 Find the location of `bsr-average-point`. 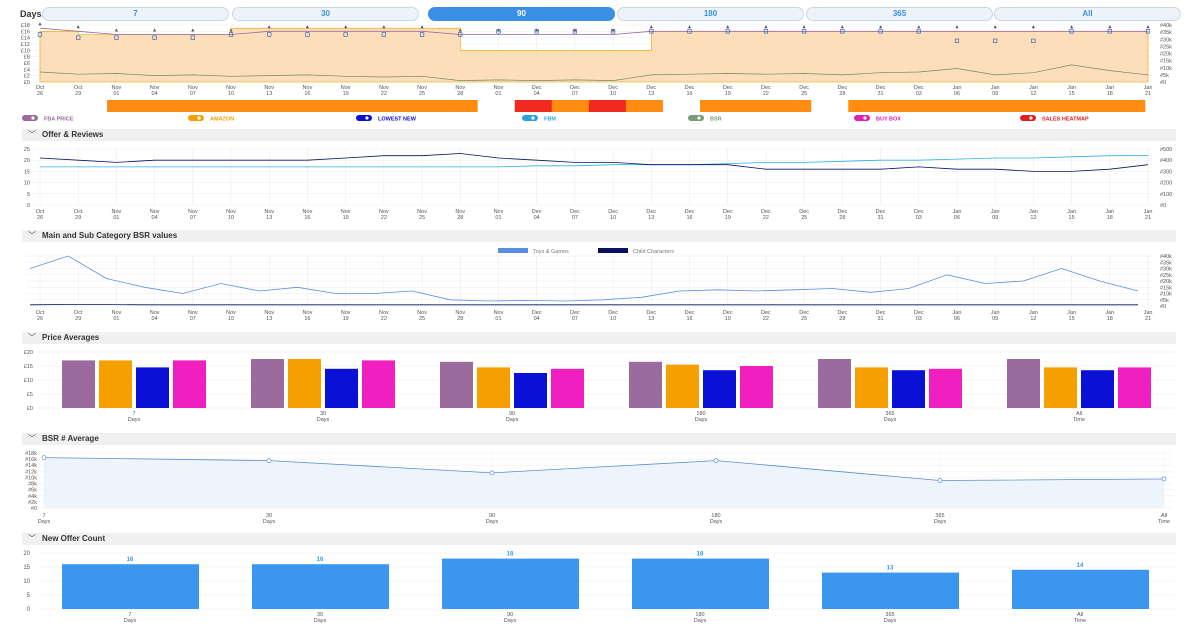

bsr-average-point is located at coordinates (1164, 479).